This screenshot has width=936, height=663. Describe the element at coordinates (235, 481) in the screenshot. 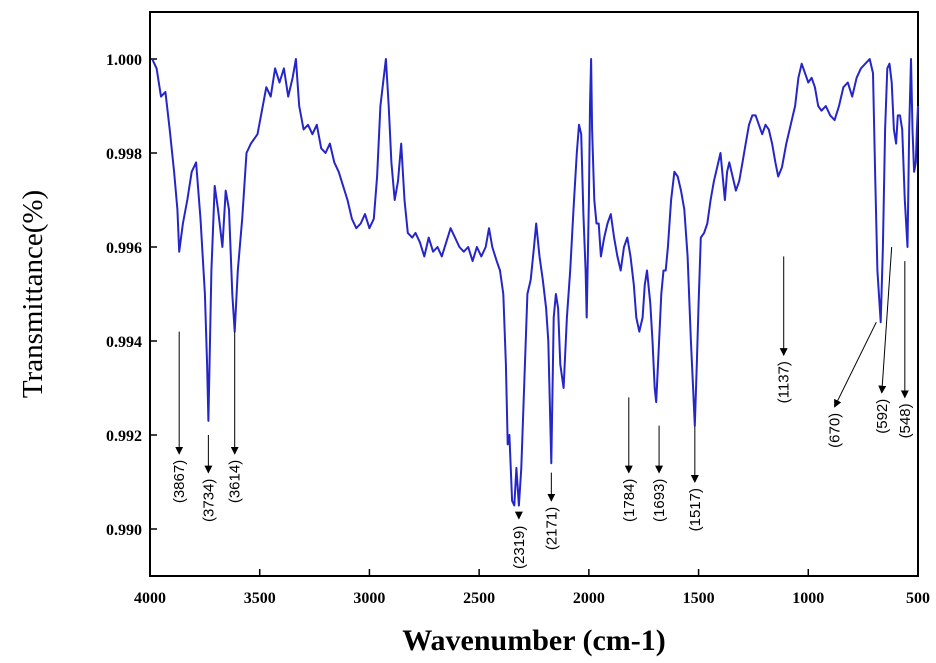

I see `peak-label: (3614)` at that location.